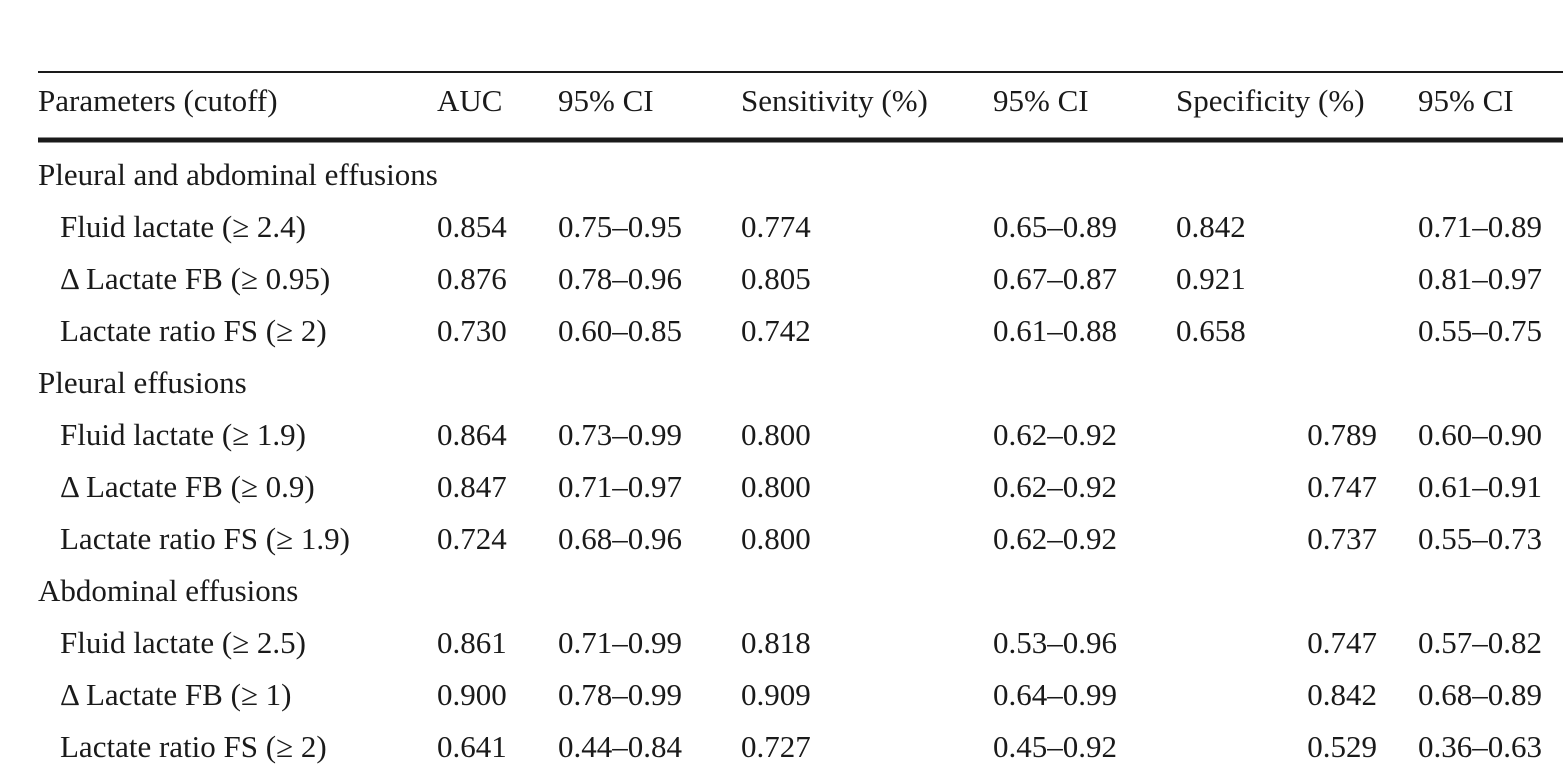 The image size is (1563, 778). I want to click on cell: 0.68–0.89, so click(1480, 694).